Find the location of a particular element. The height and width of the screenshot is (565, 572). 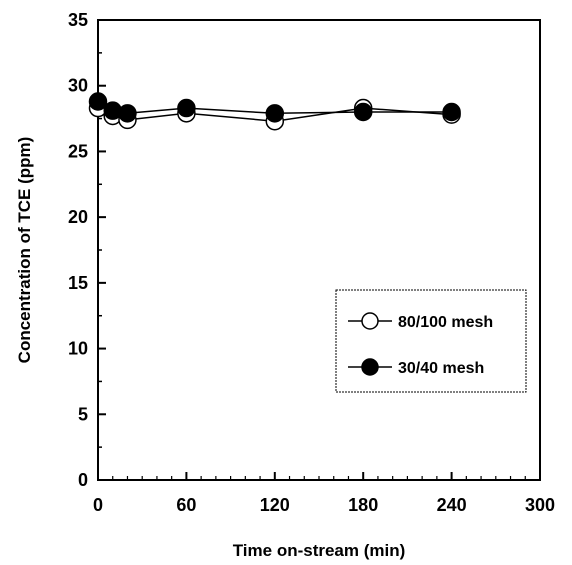

x-axis-ticks: 0 60 120 180 240 300 is located at coordinates (324, 493).